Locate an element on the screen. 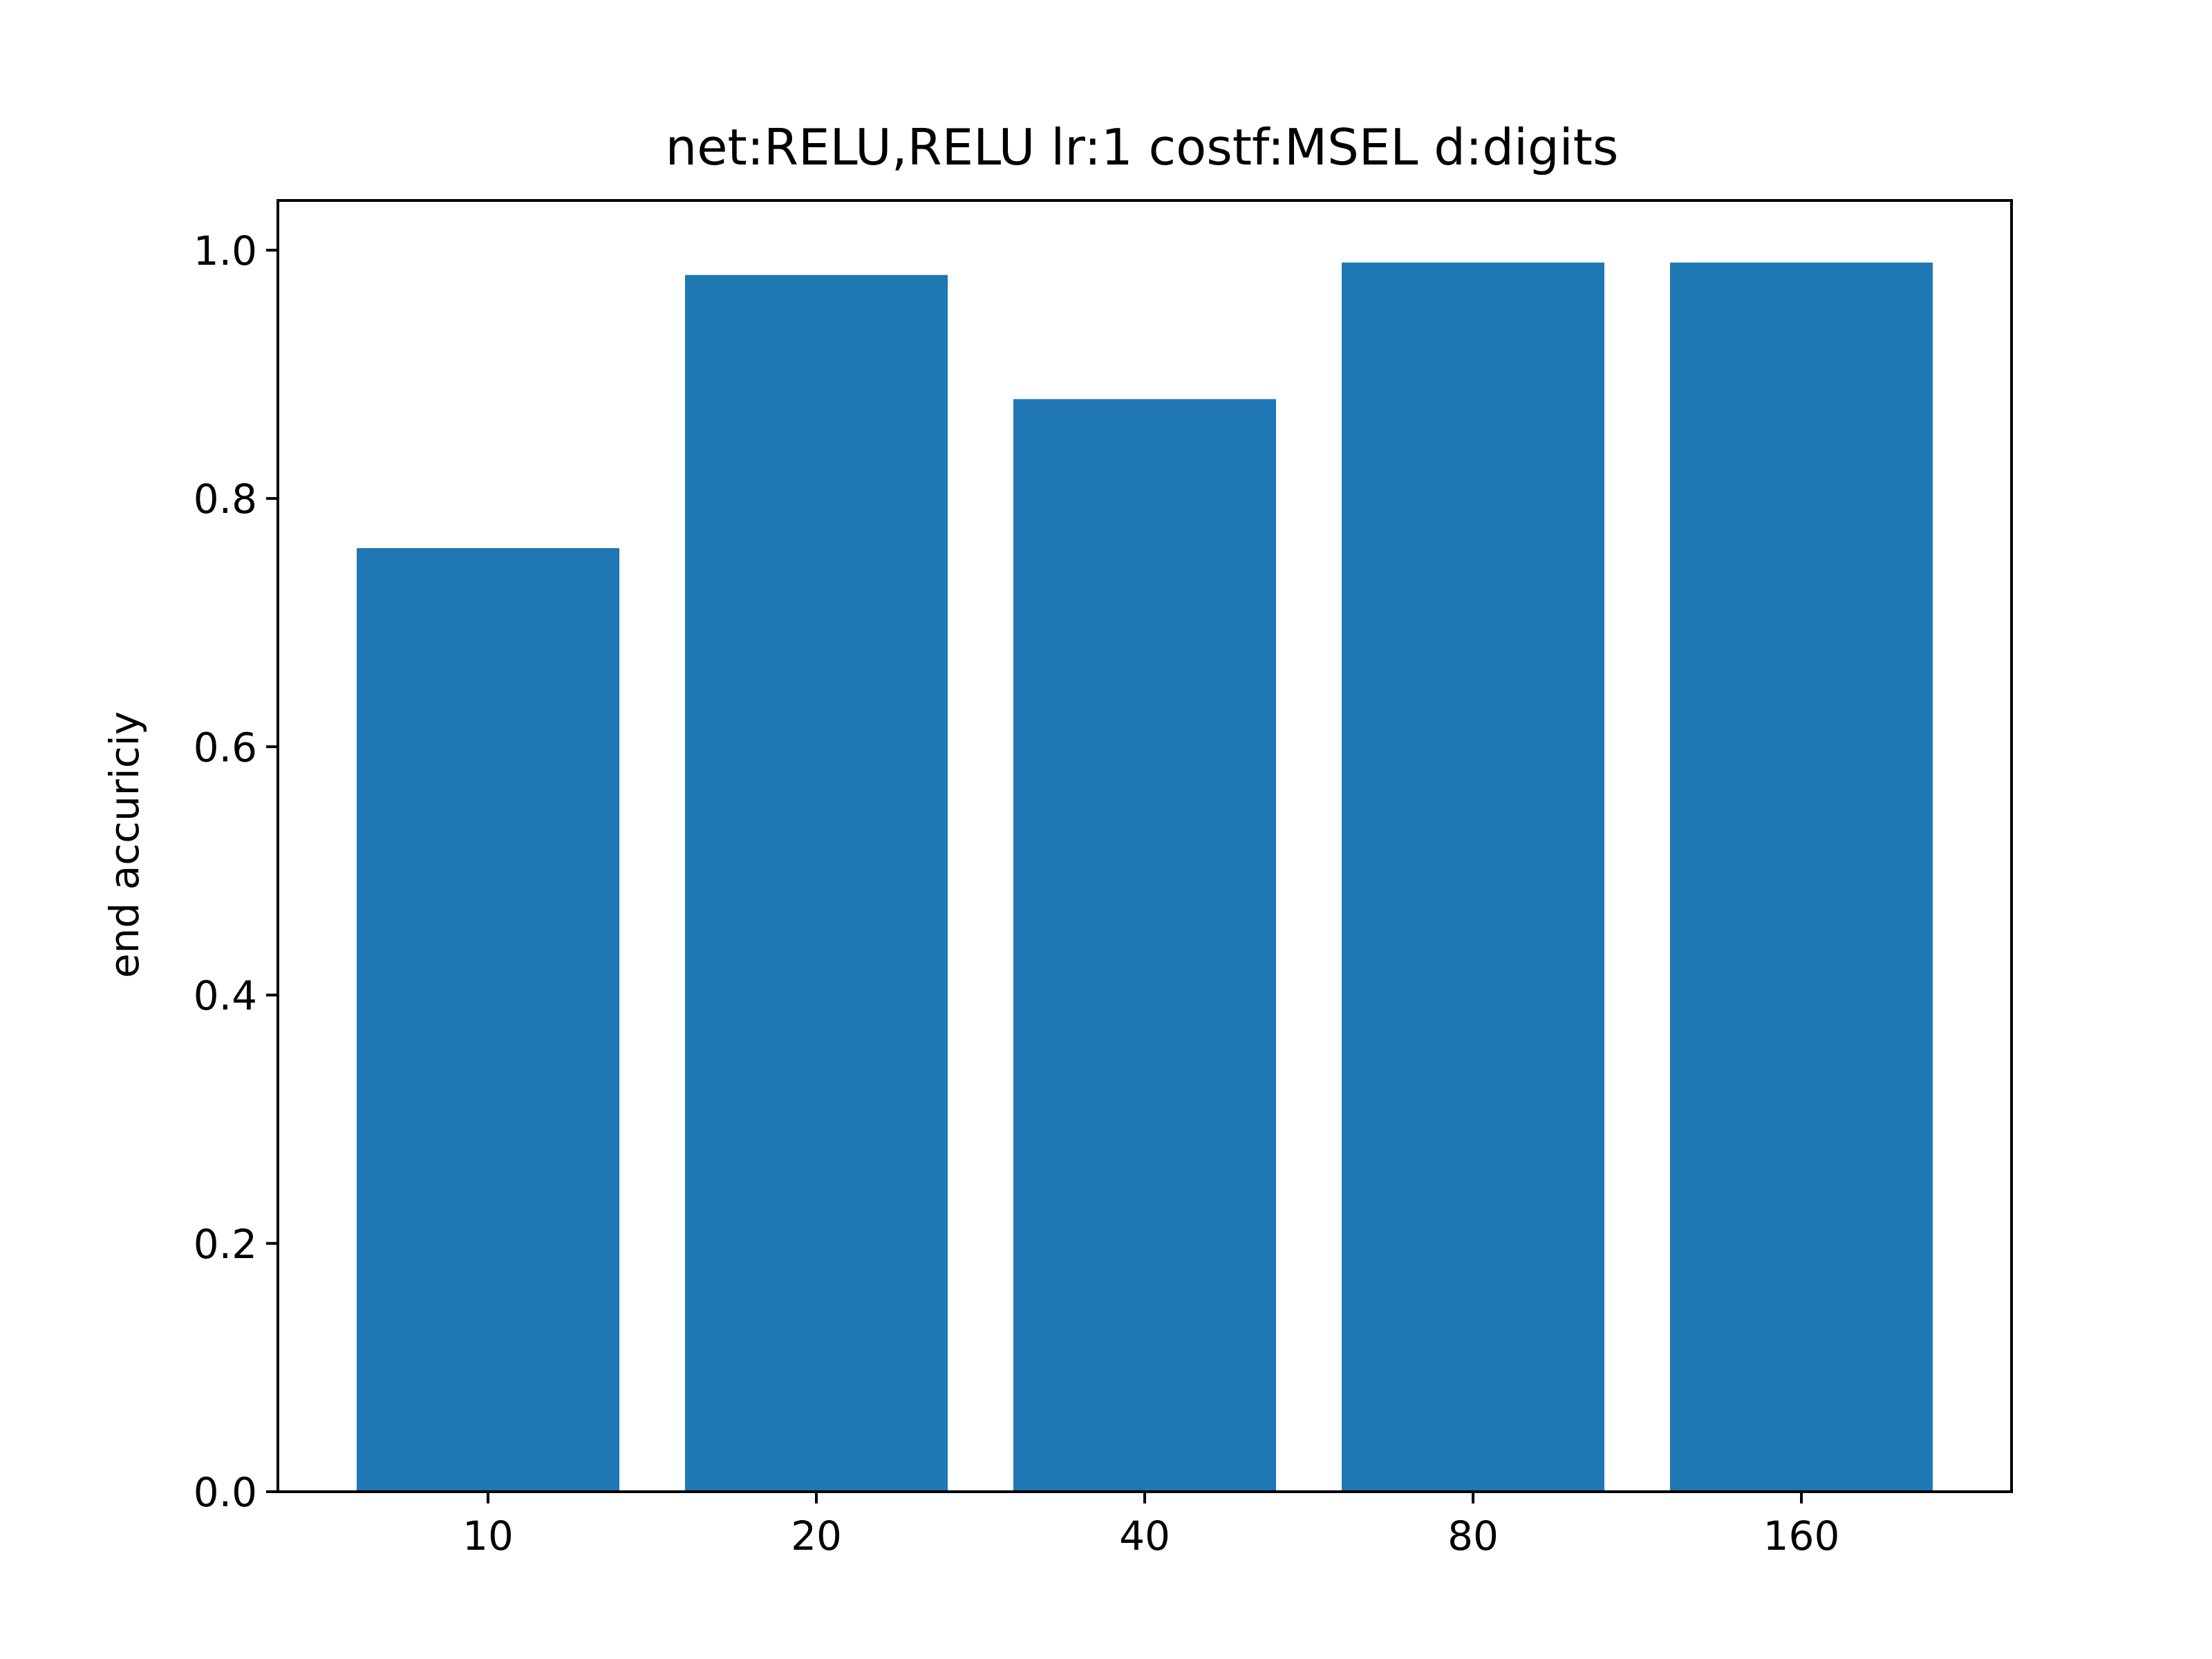  chart-title: net:RELU,RELU lr:1 costf:MSEL d:digits is located at coordinates (1142, 147).